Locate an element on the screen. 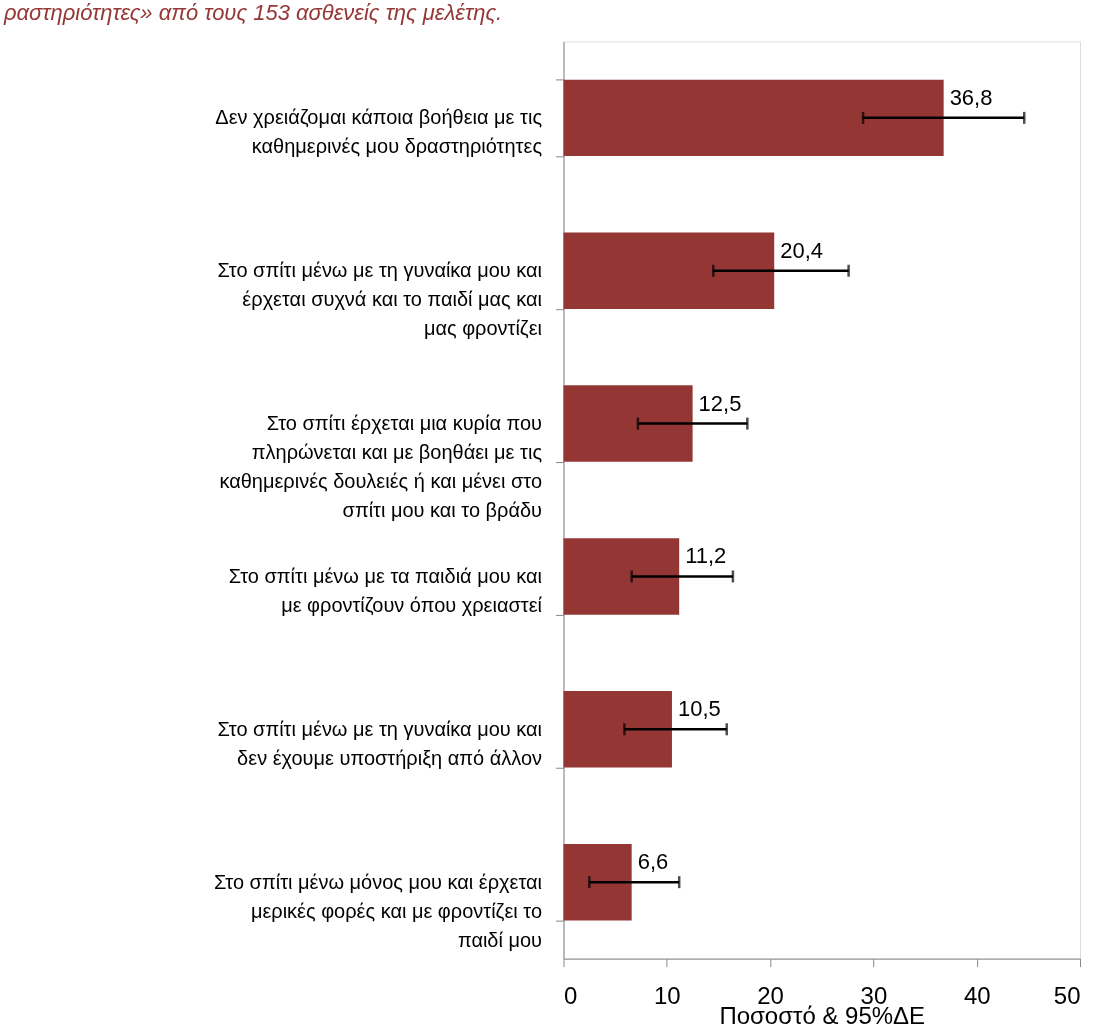 This screenshot has height=1035, width=1101. y-tick-label: Στο σπίτι μένω μόνος μου και έρχεται μερικές φορές και με φροντίζει το παιδί μου is located at coordinates (378, 910).